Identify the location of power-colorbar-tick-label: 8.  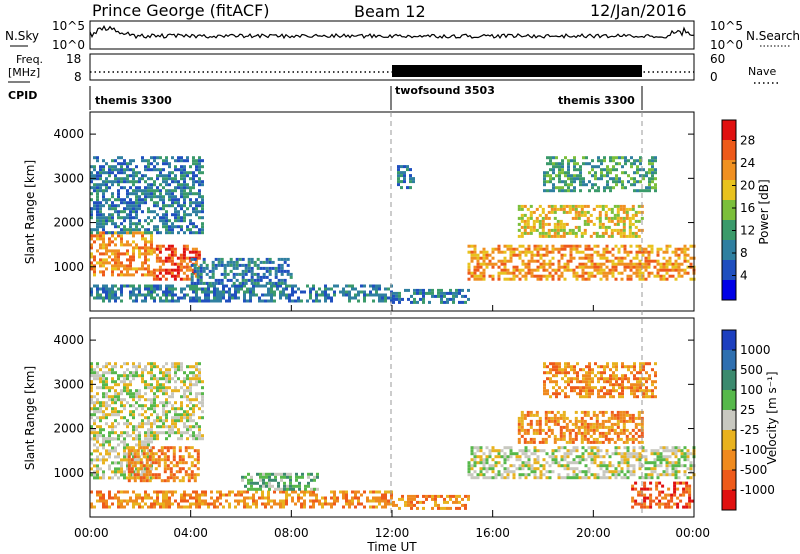
(744, 253).